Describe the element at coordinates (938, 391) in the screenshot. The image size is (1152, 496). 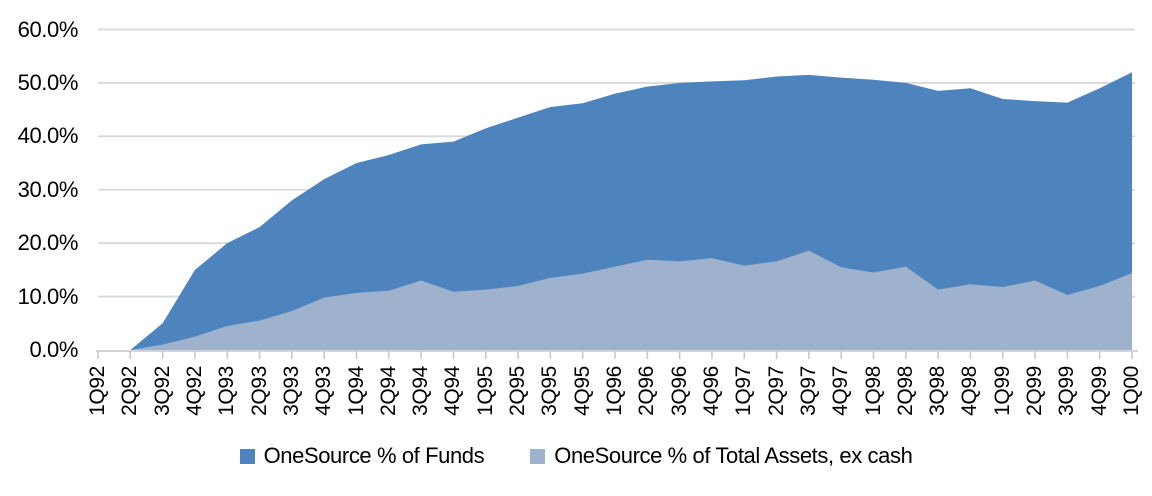
I see `x-axis-tick-label: 3Q98` at that location.